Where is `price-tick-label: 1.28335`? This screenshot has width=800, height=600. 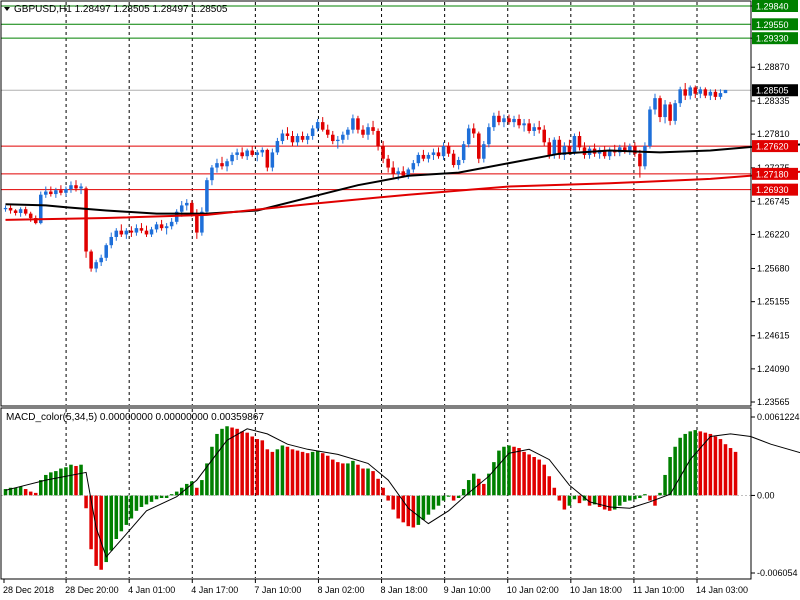 price-tick-label: 1.28335 is located at coordinates (773, 101).